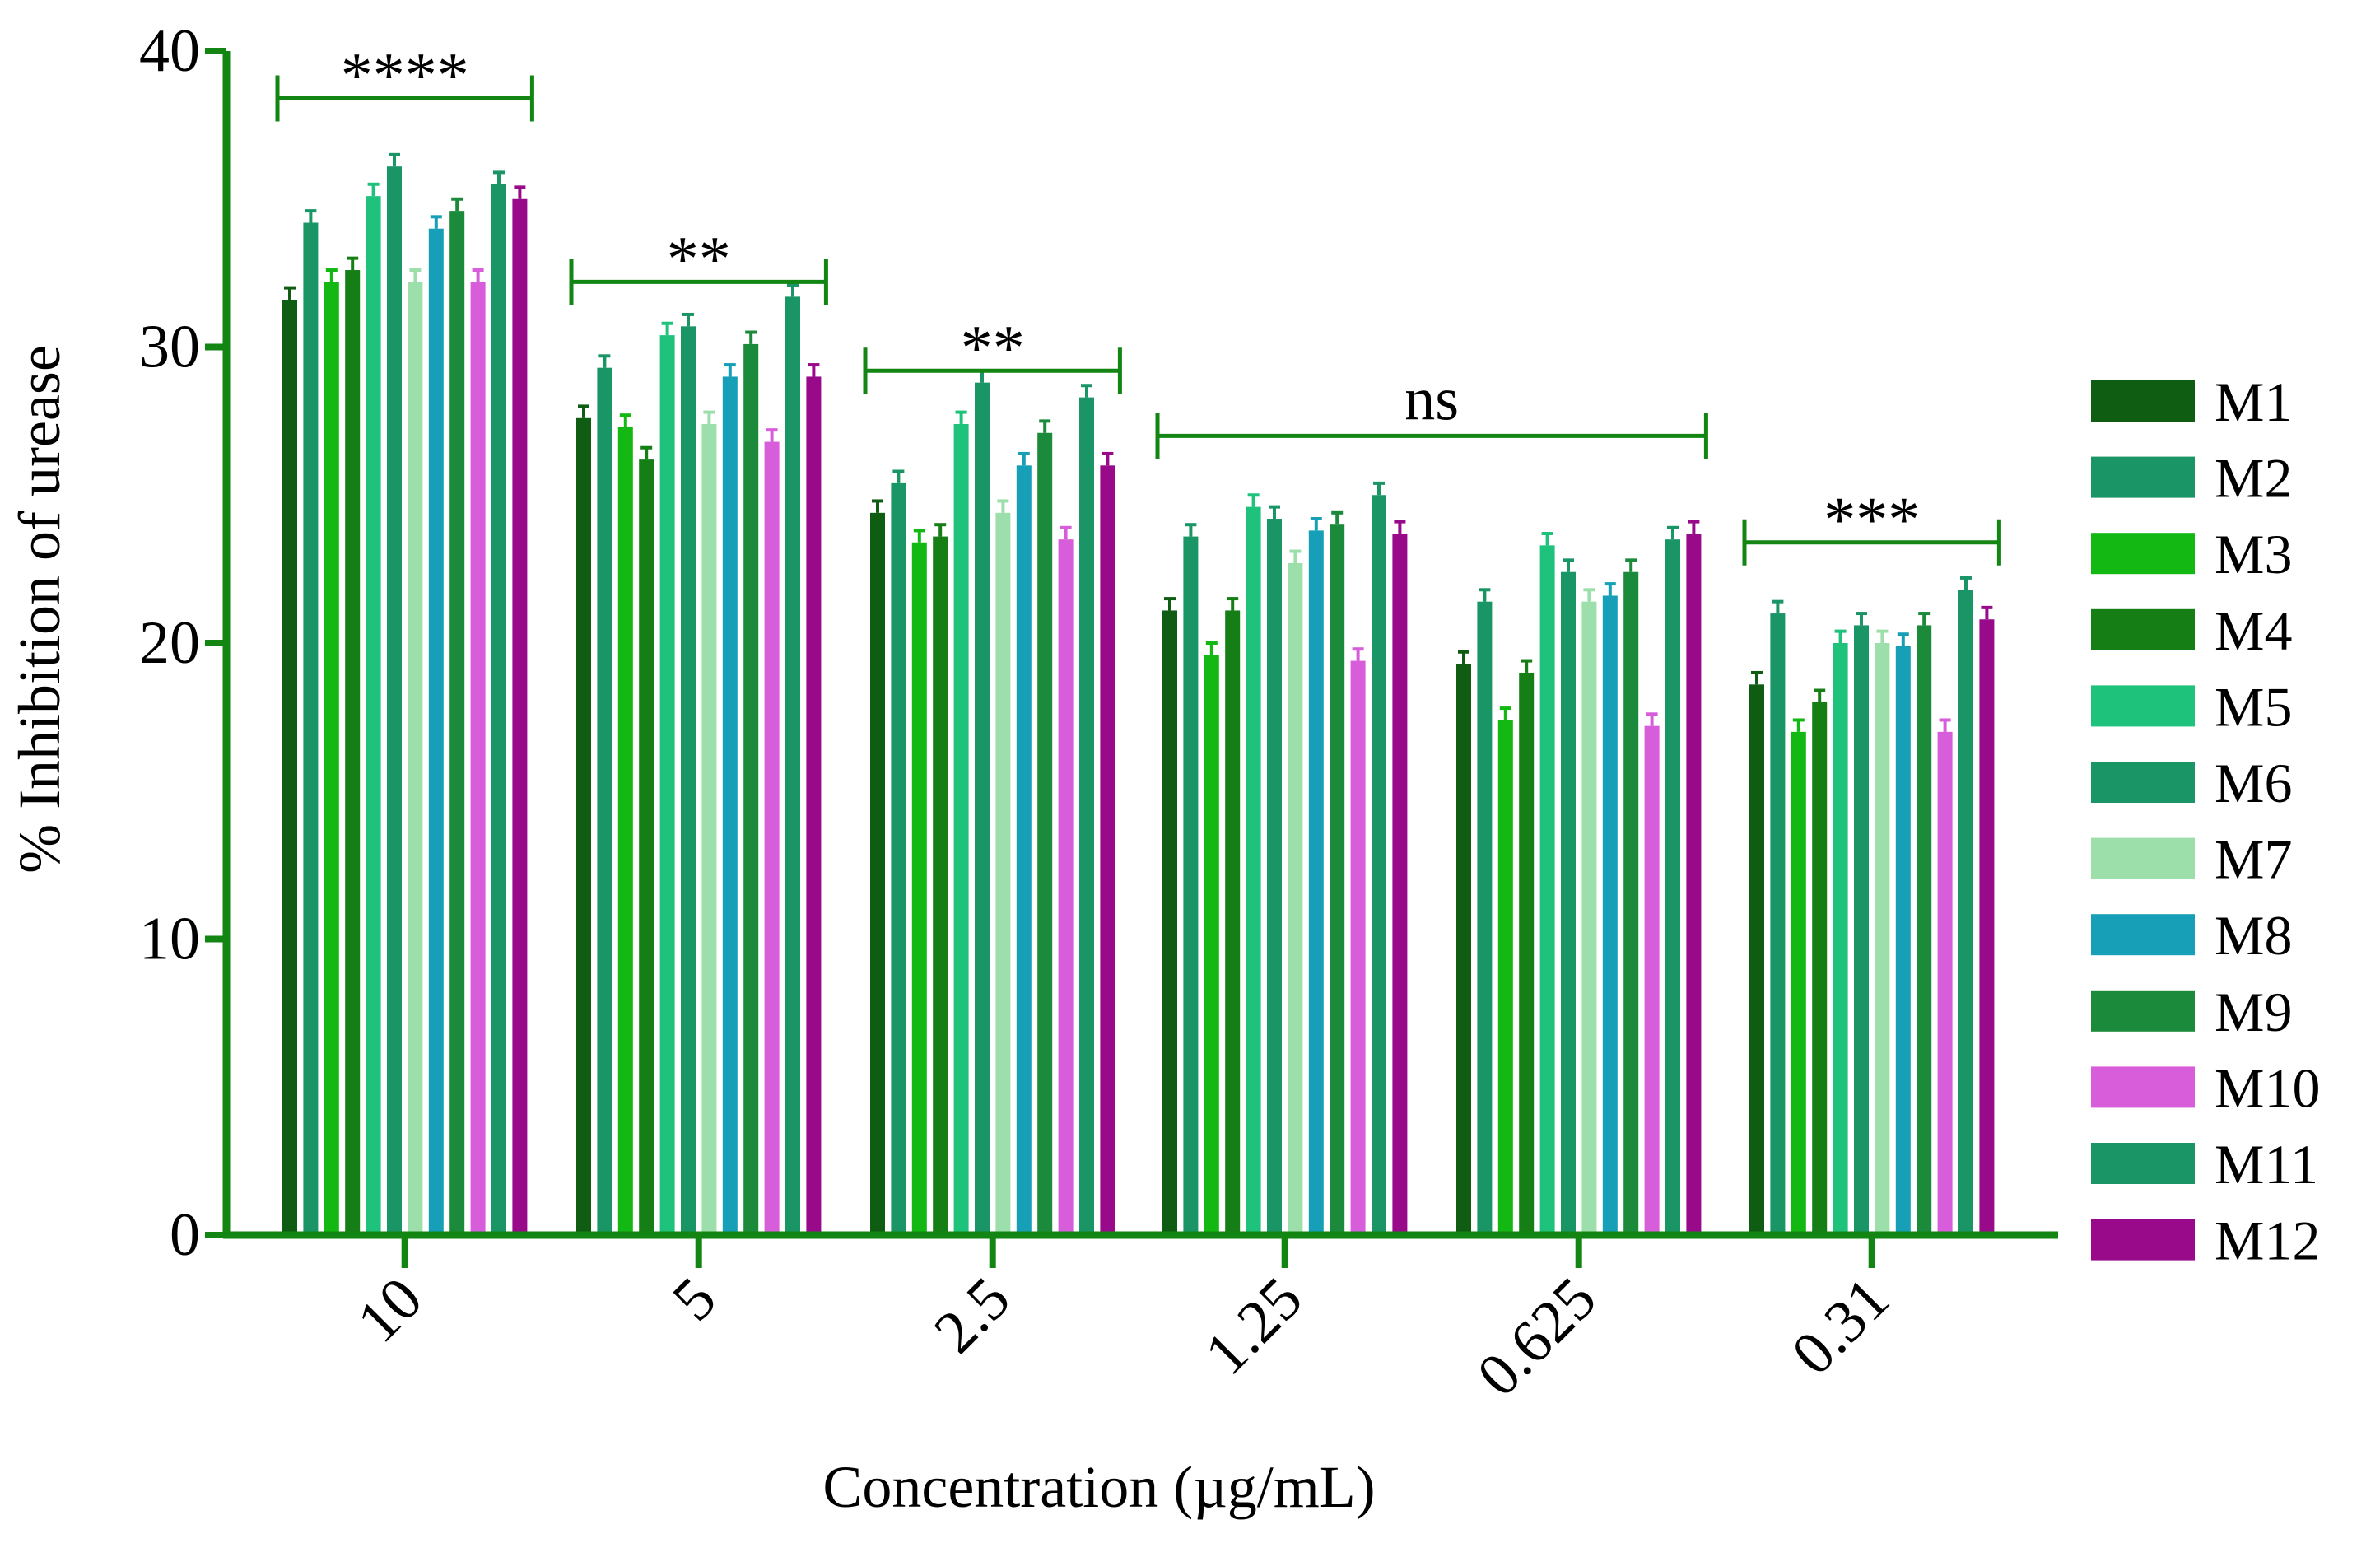  Describe the element at coordinates (1295, 898) in the screenshot. I see `bar-M7-1.25` at that location.